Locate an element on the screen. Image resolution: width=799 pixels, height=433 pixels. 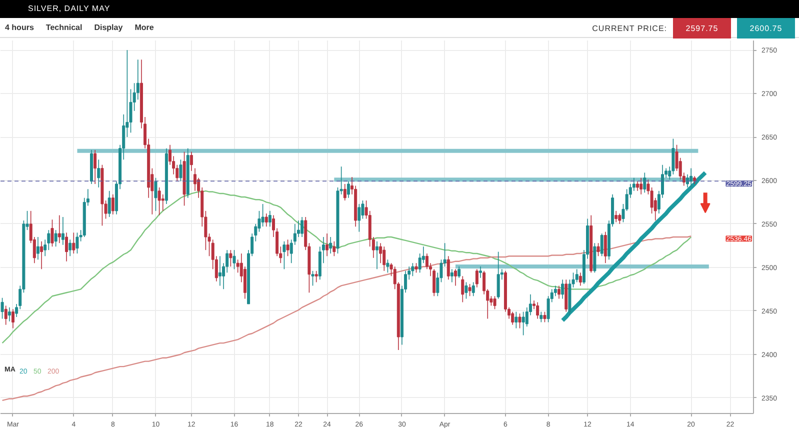
text: CURRENT PRICE: is located at coordinates (629, 28).